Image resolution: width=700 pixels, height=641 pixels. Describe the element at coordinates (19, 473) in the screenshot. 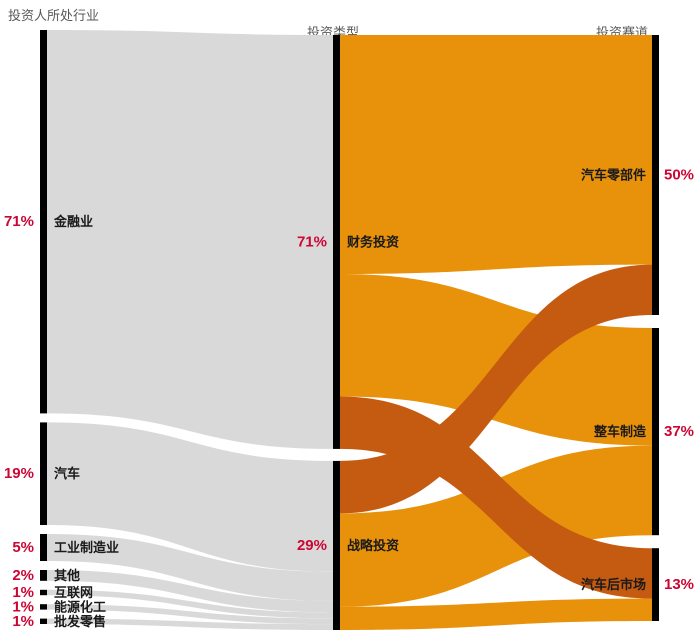

I see `node-percent-label: 19%` at that location.